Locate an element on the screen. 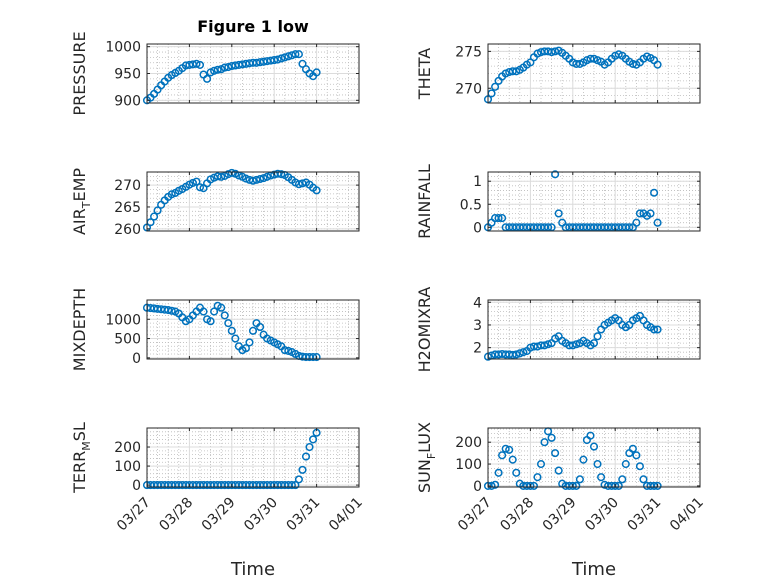  y-axis-label: AIRTEMP is located at coordinates (81, 201).